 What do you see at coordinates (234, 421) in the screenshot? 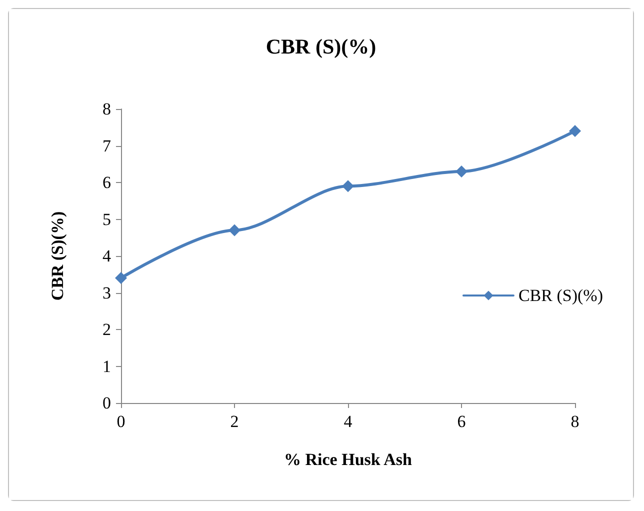
I see `x-tick-label: 2` at bounding box center [234, 421].